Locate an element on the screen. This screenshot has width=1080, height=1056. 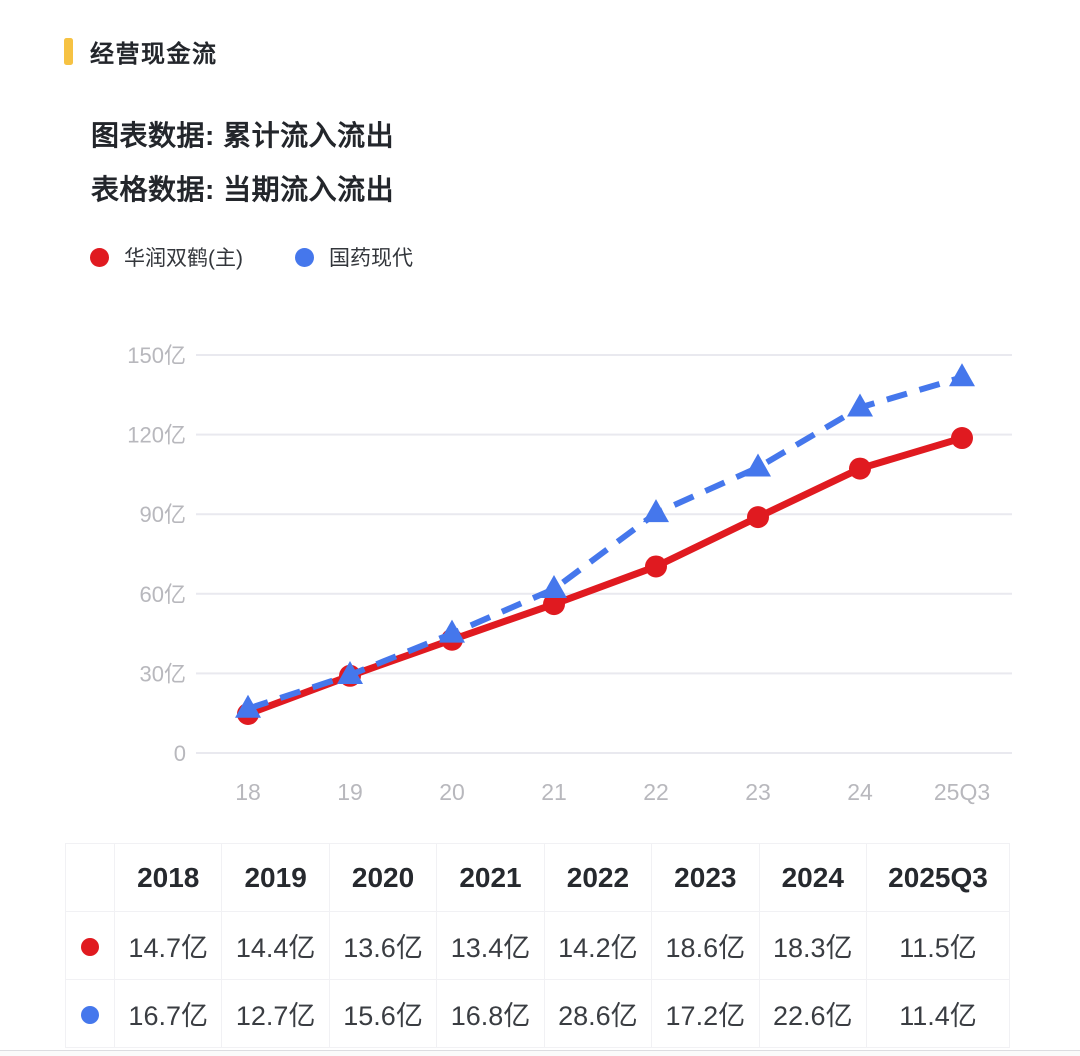
value-cell: 14.4亿 is located at coordinates (275, 945).